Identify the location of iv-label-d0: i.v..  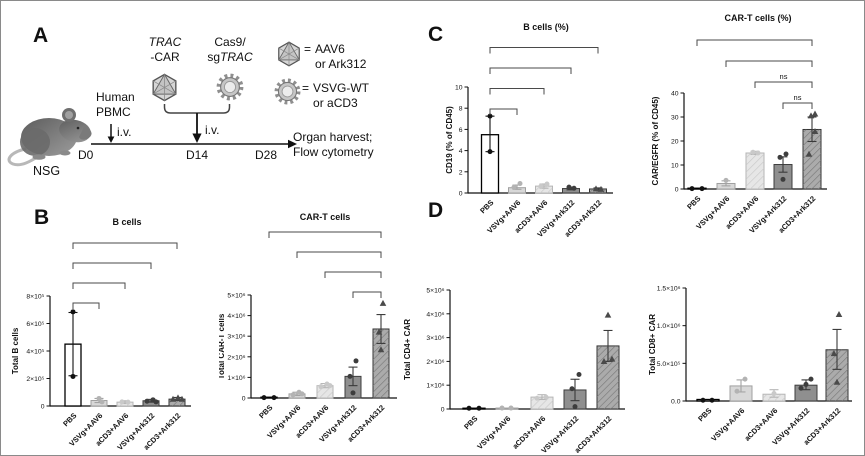
(124, 132).